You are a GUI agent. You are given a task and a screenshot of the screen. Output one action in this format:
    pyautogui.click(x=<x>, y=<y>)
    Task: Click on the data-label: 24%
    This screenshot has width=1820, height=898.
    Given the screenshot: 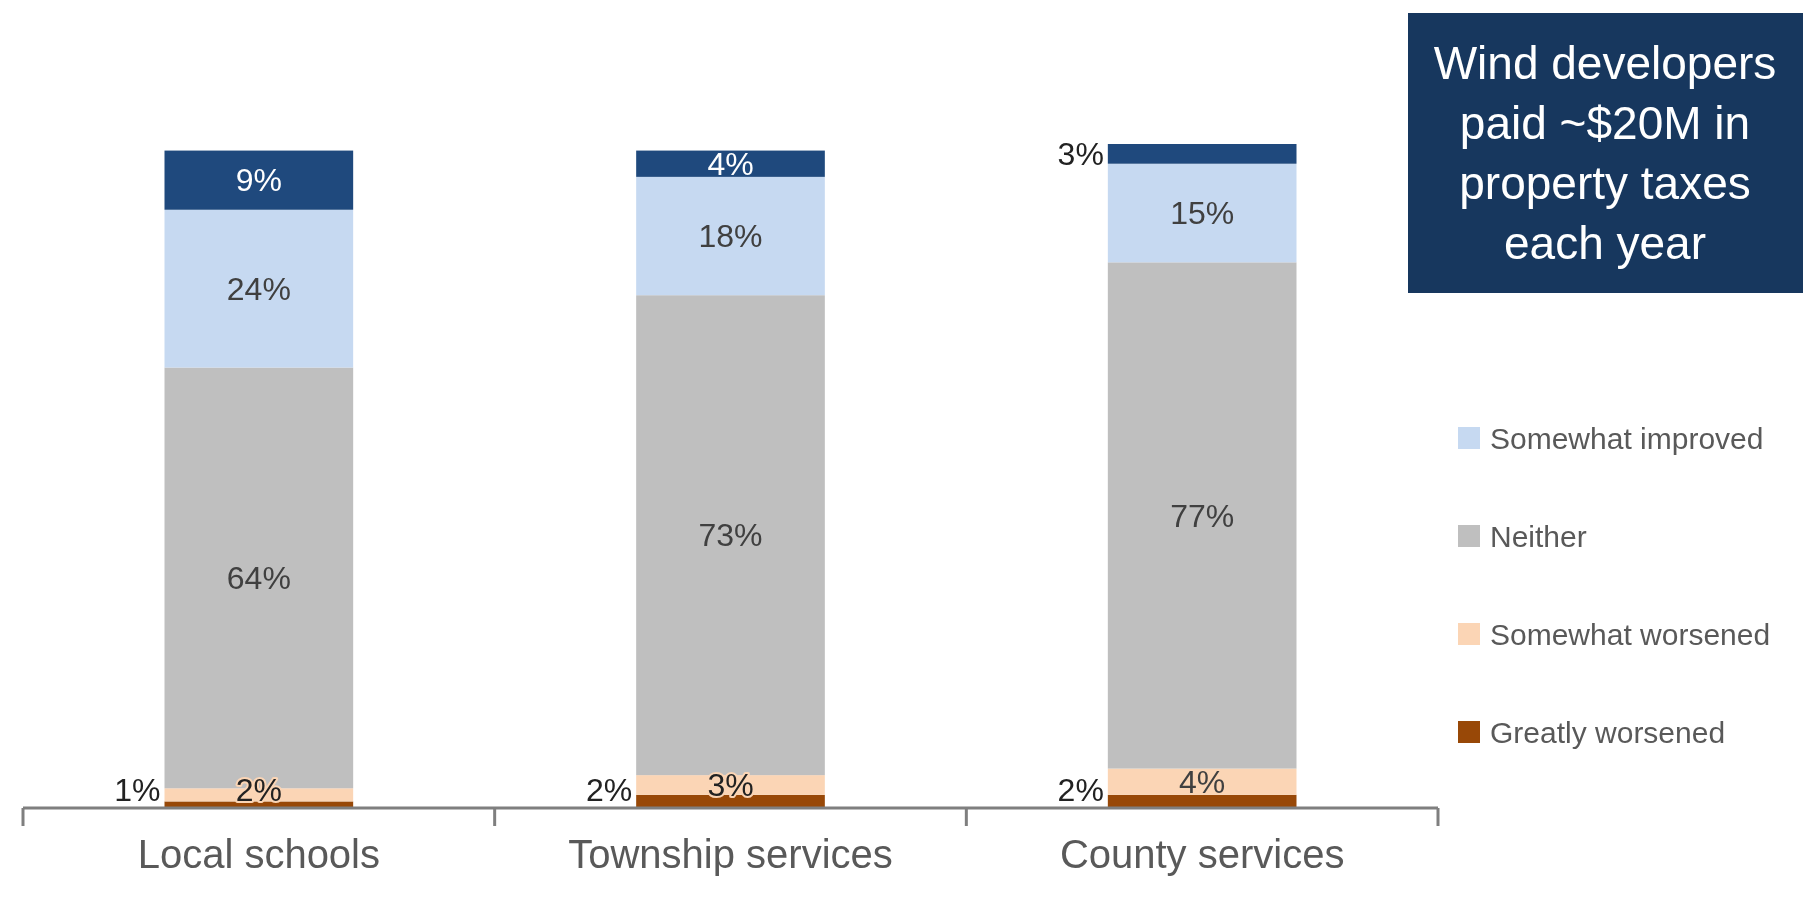 What is the action you would take?
    pyautogui.click(x=258, y=288)
    